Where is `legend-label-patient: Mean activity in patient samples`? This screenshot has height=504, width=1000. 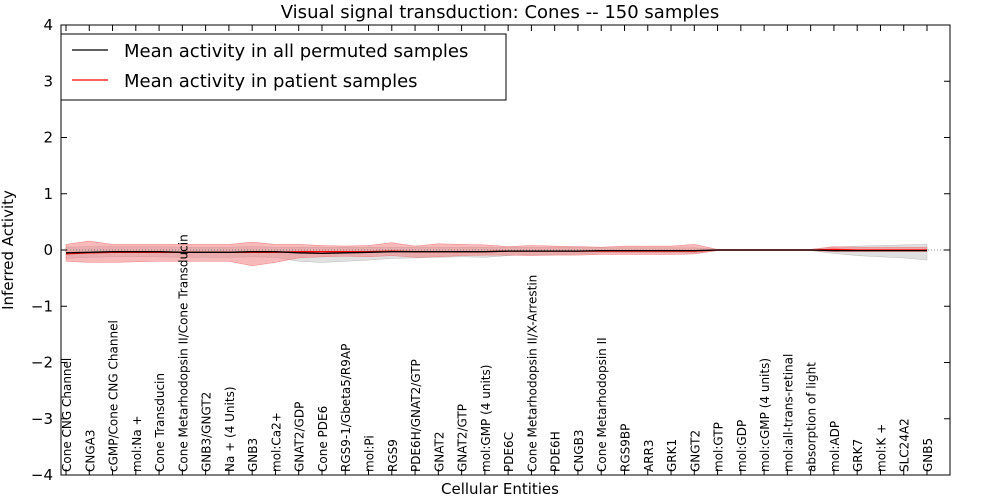 legend-label-patient: Mean activity in patient samples is located at coordinates (271, 81).